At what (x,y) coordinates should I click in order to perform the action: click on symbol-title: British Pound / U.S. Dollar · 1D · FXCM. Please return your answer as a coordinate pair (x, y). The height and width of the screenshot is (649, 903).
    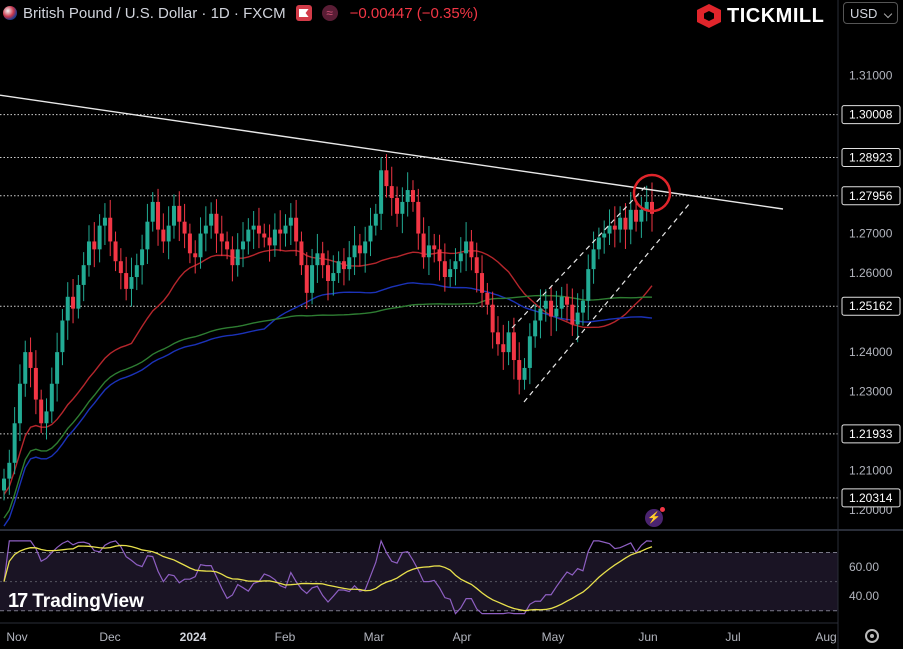
    Looking at the image, I should click on (154, 13).